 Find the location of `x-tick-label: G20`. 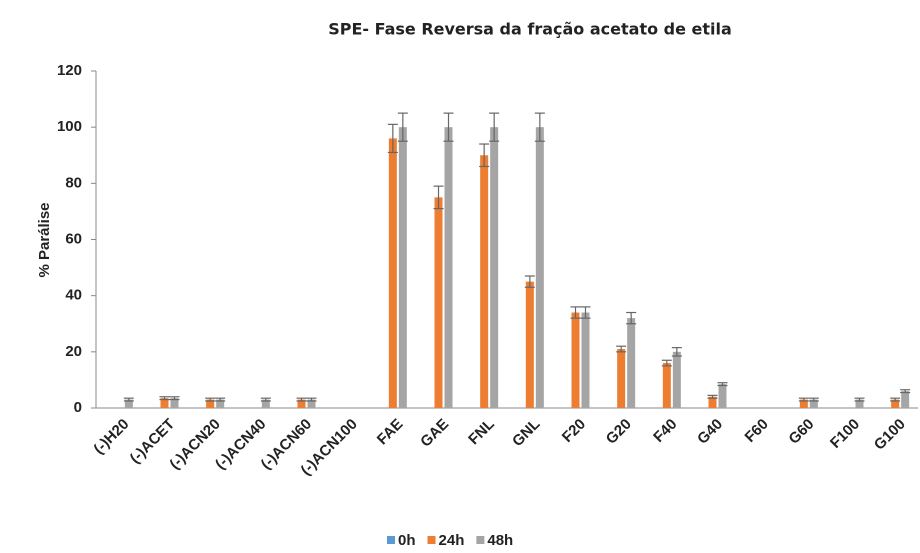

x-tick-label: G20 is located at coordinates (619, 432).